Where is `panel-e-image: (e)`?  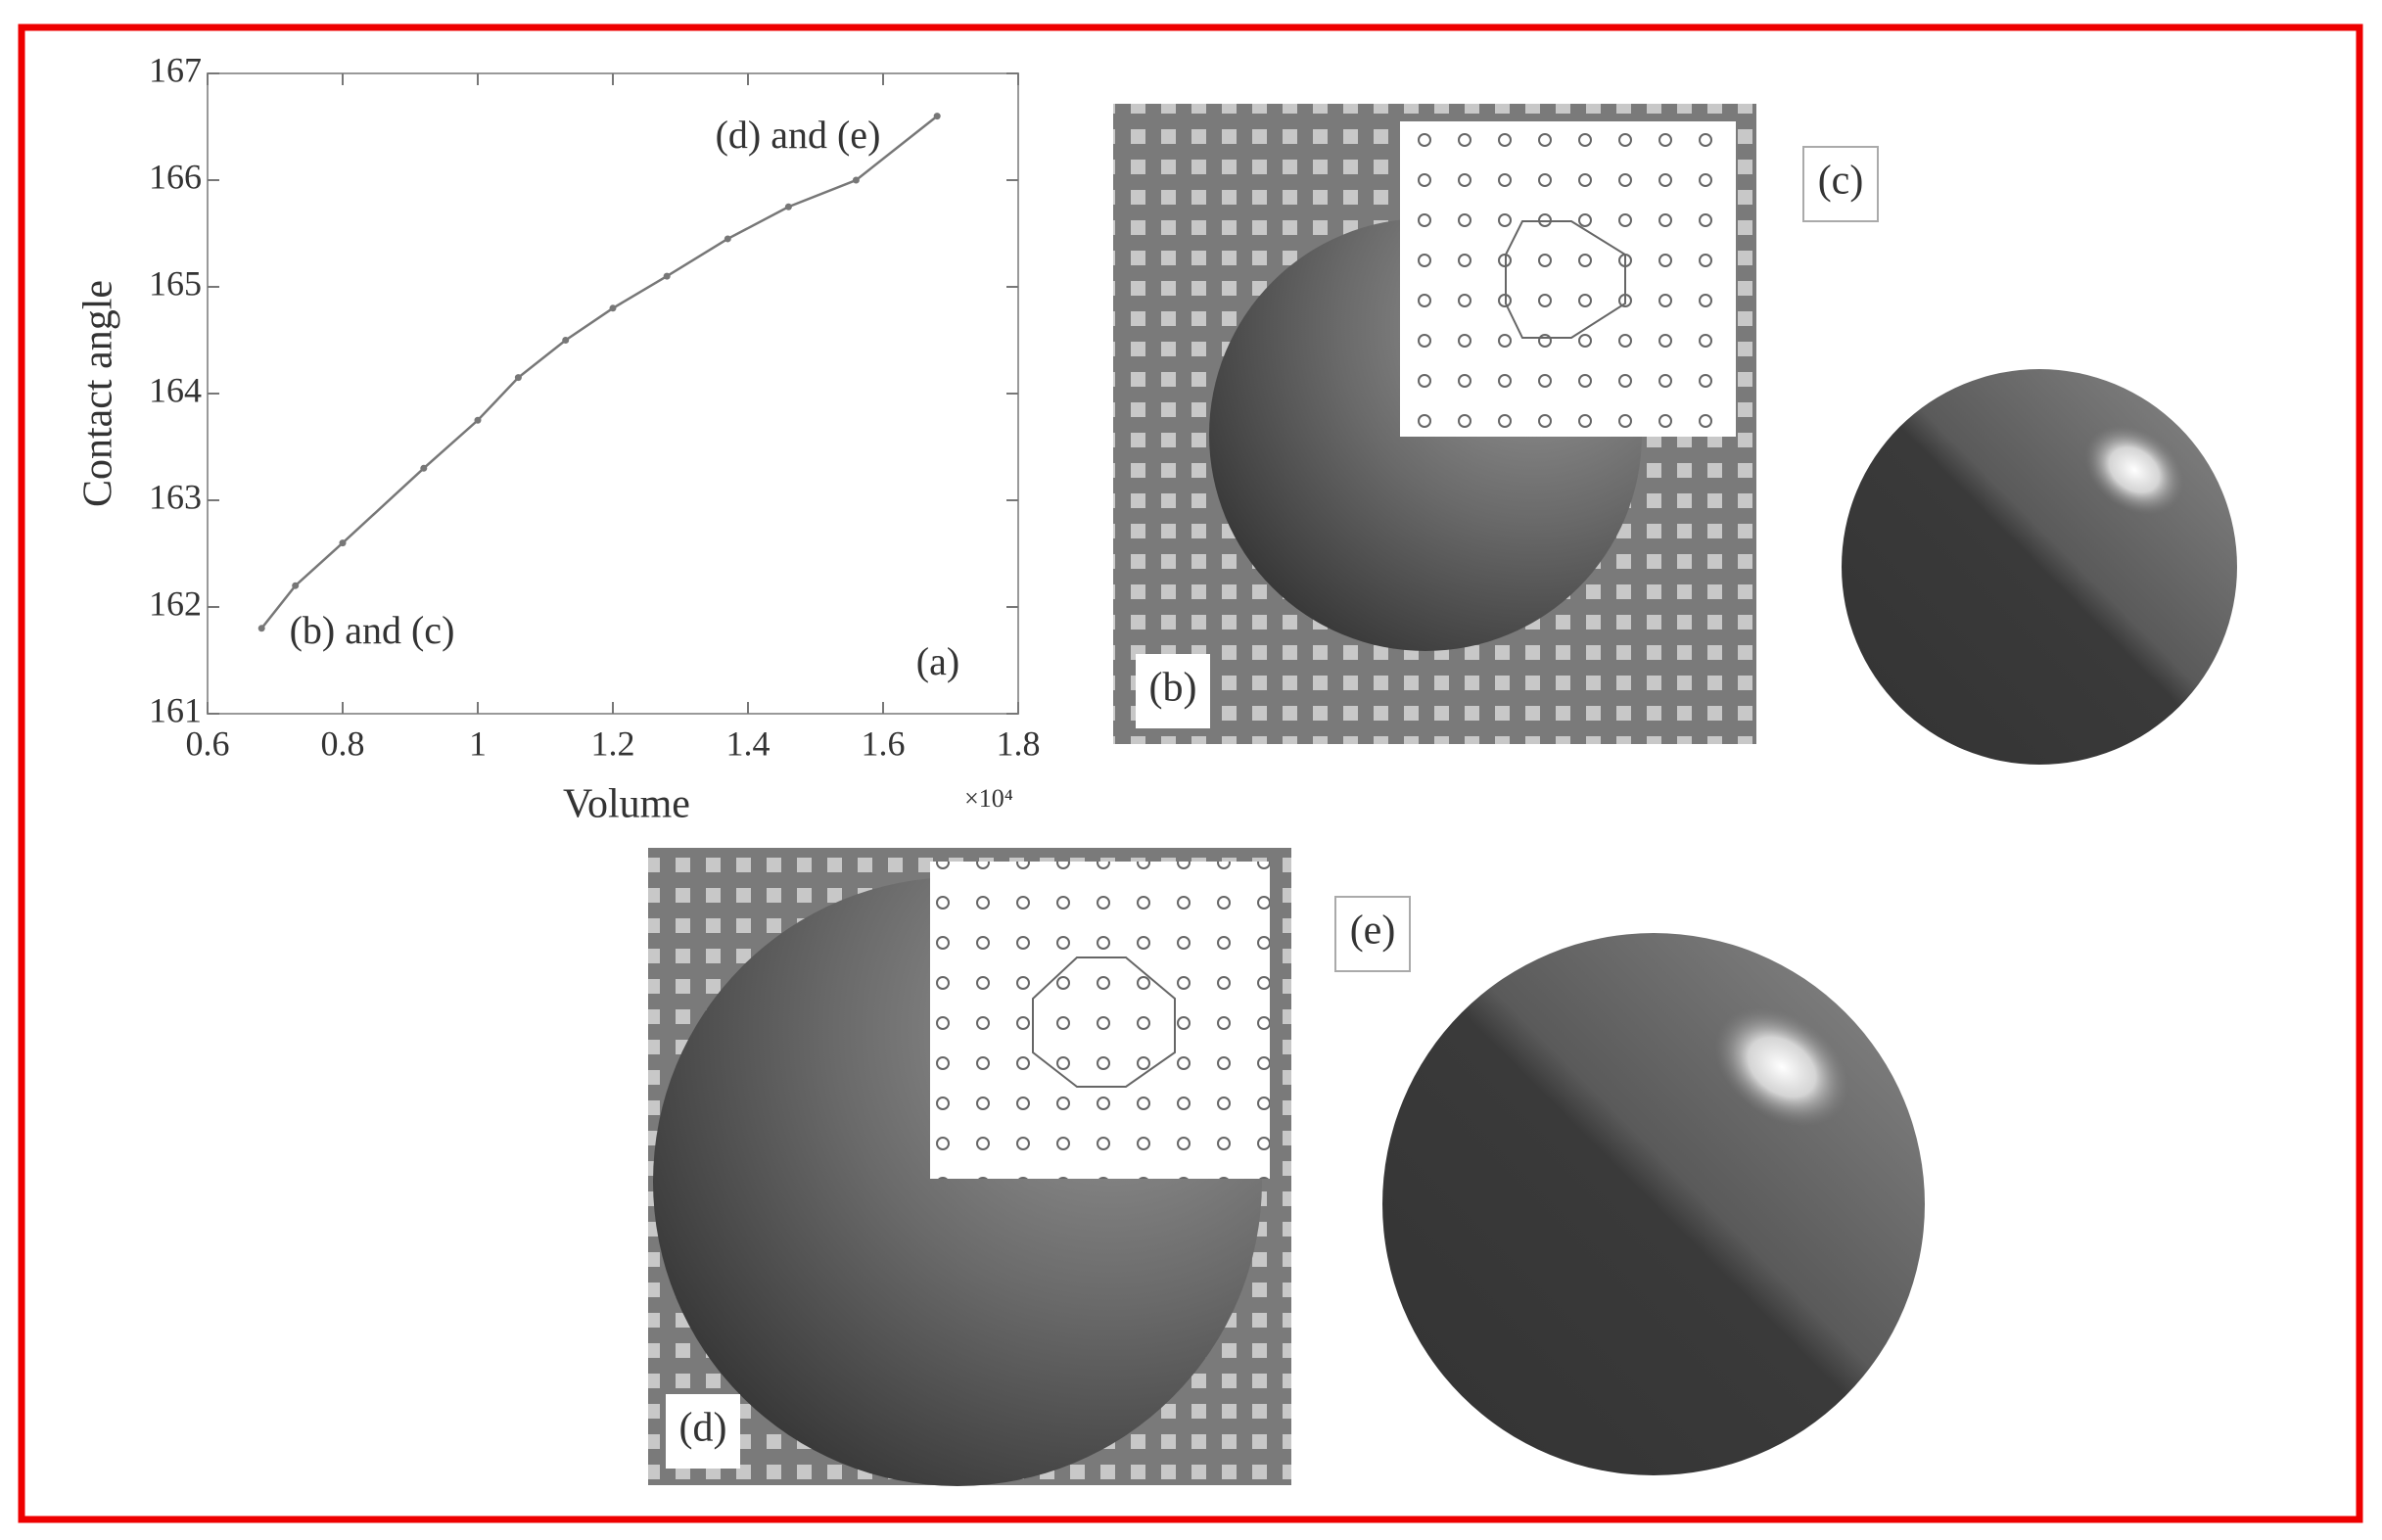 panel-e-image: (e) is located at coordinates (1629, 1185).